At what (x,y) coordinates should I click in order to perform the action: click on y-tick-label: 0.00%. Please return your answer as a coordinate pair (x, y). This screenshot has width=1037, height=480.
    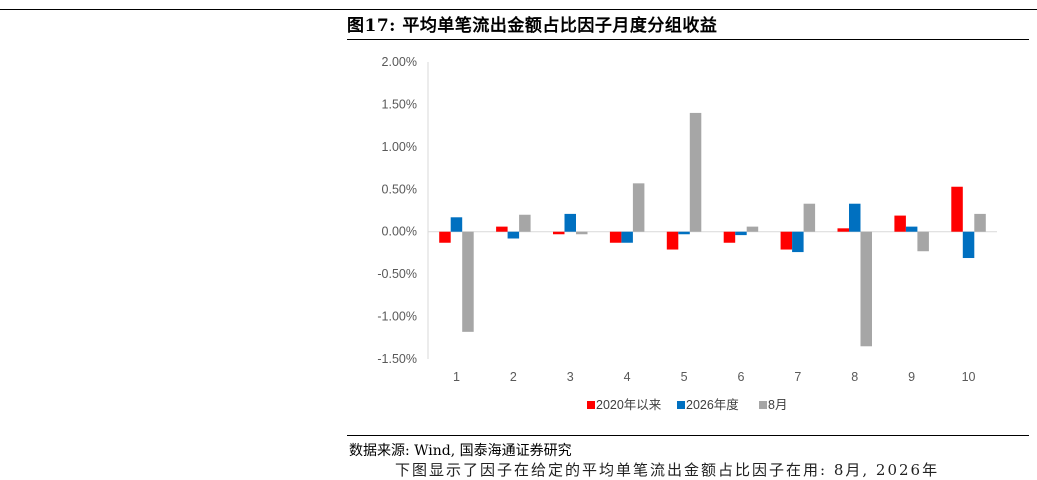
    Looking at the image, I should click on (399, 232).